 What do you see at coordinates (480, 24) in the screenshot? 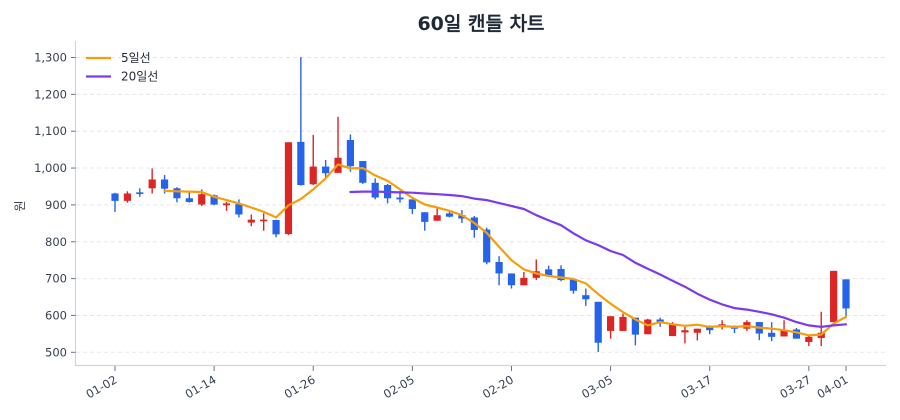
I see `chart-title: 60일 캔들 차트` at bounding box center [480, 24].